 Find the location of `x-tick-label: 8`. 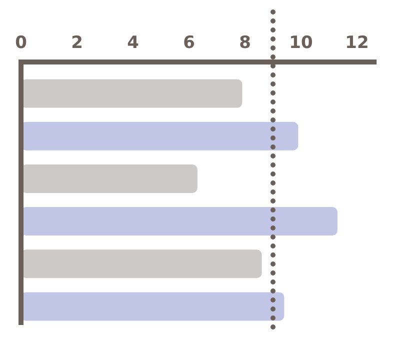

x-tick-label: 8 is located at coordinates (245, 43).